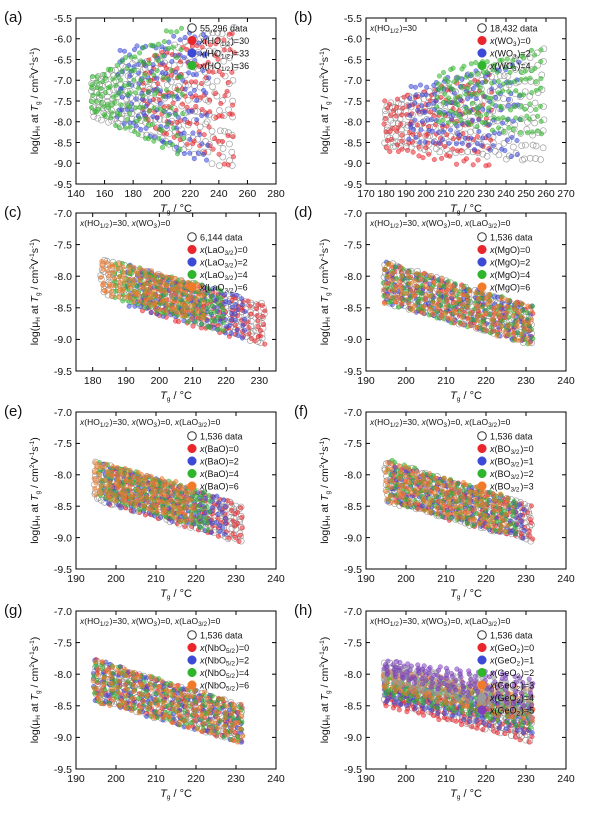 This screenshot has height=813, width=592. I want to click on x-tick-label: 190, so click(406, 194).